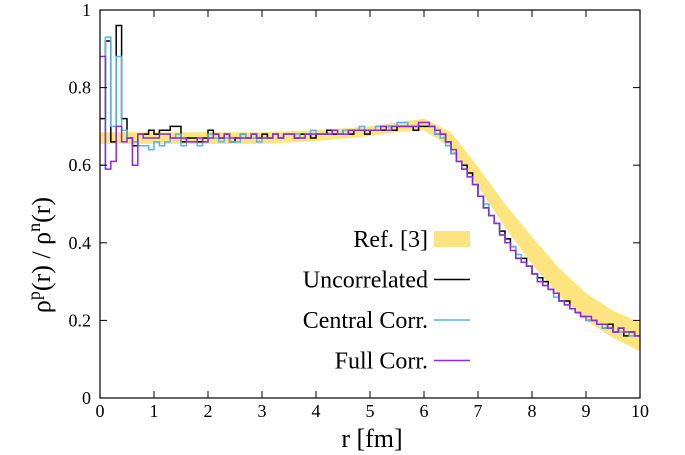 This screenshot has width=685, height=455. I want to click on y-label-sup-p: p, so click(34, 295).